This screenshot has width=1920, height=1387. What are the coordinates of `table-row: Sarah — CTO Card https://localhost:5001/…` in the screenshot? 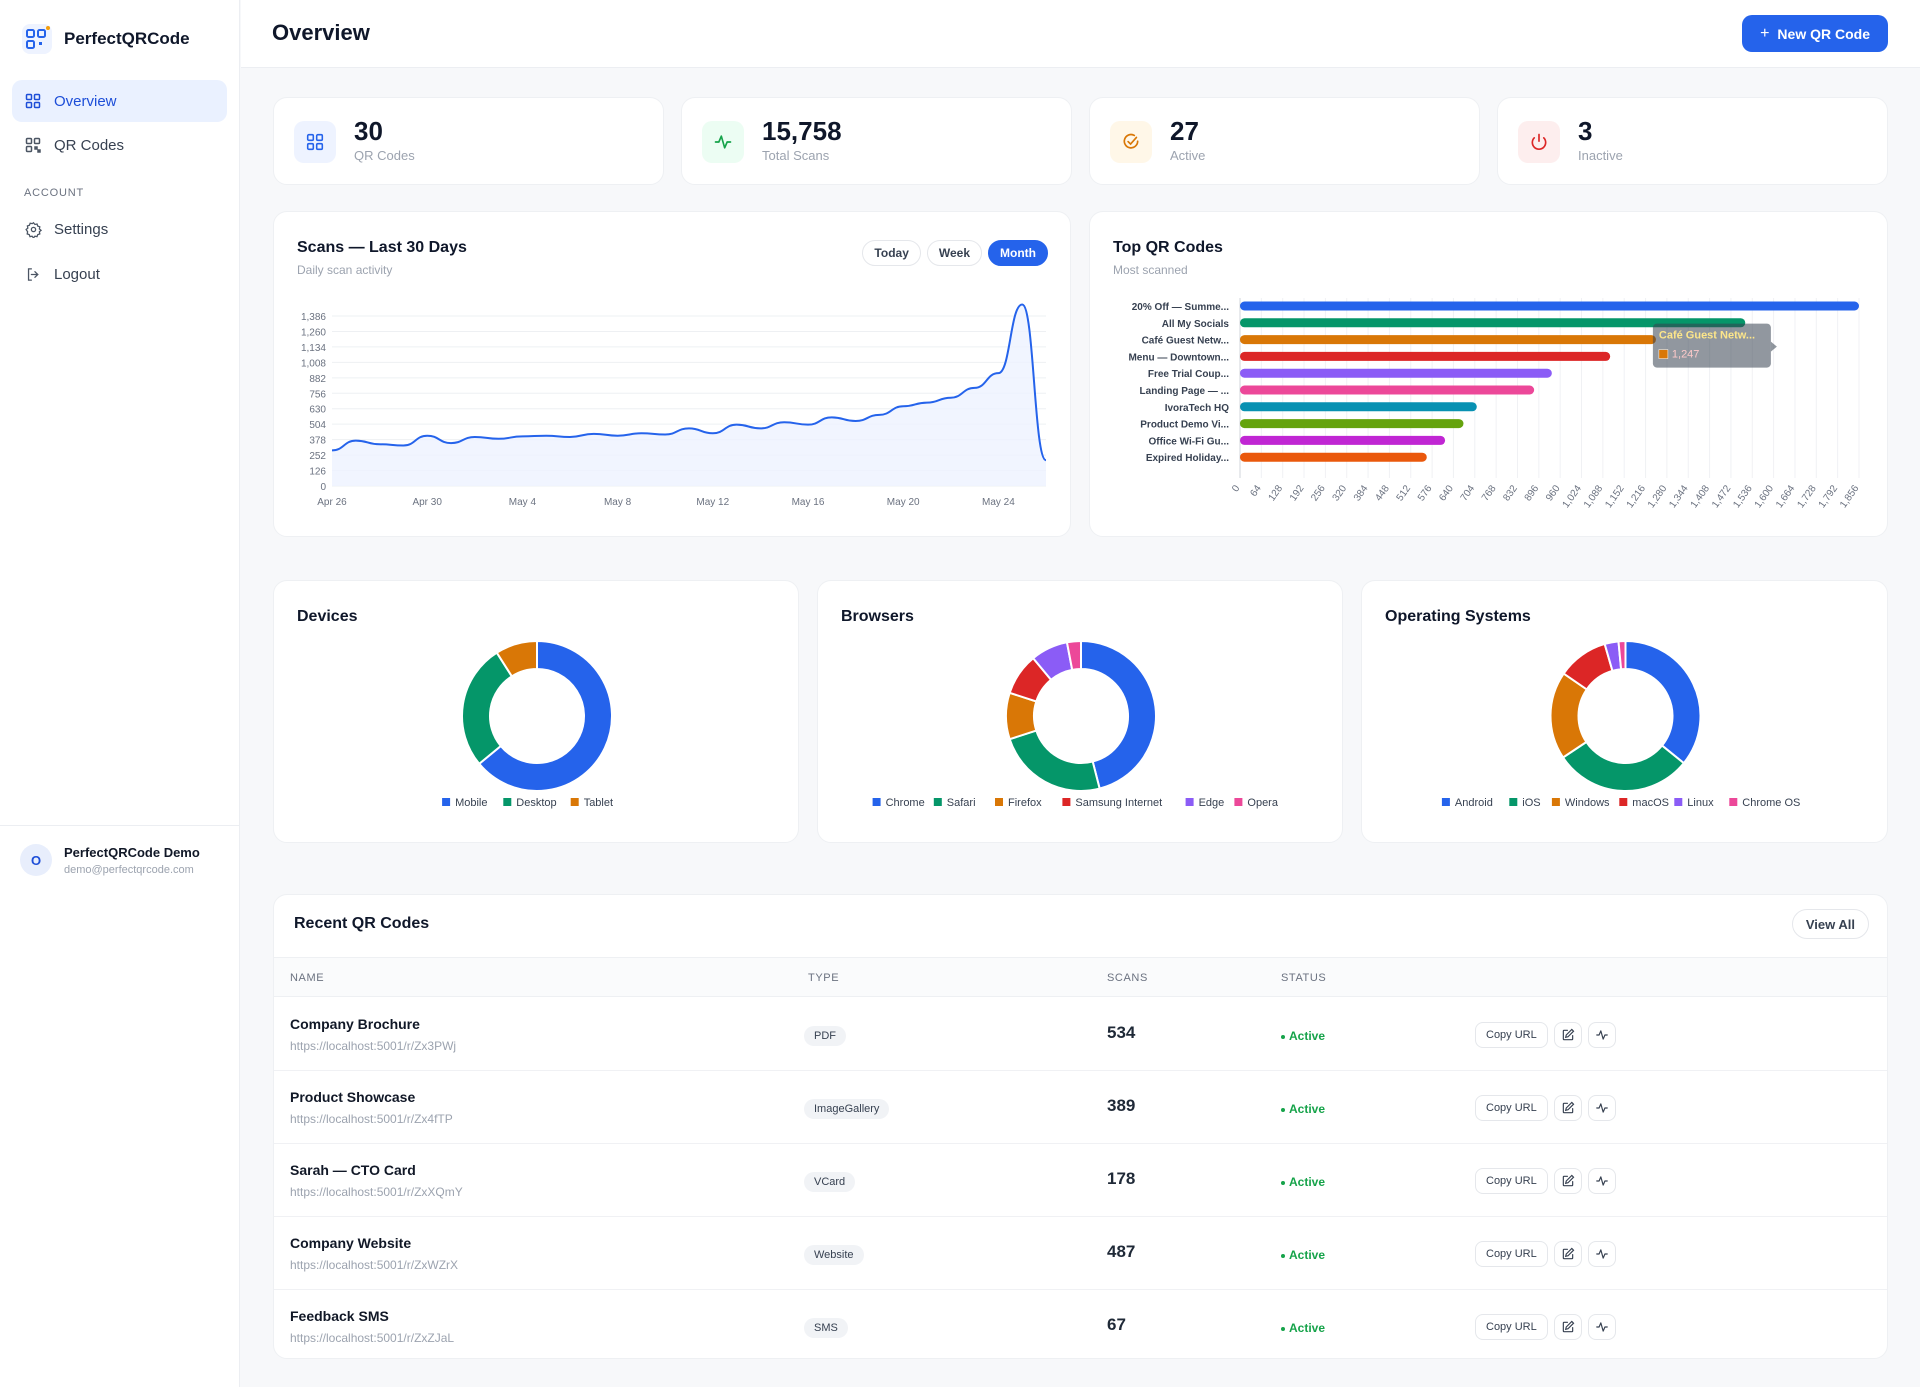 It's located at (1080, 1180).